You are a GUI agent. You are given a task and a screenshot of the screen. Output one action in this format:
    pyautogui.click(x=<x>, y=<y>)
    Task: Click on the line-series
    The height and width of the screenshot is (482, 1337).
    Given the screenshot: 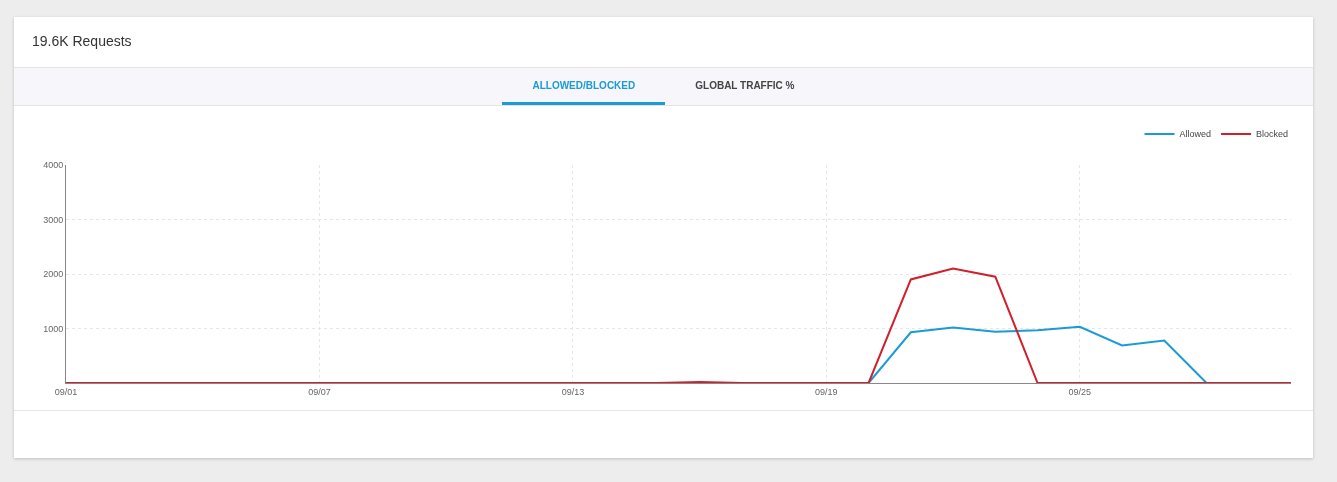 What is the action you would take?
    pyautogui.click(x=1037, y=354)
    